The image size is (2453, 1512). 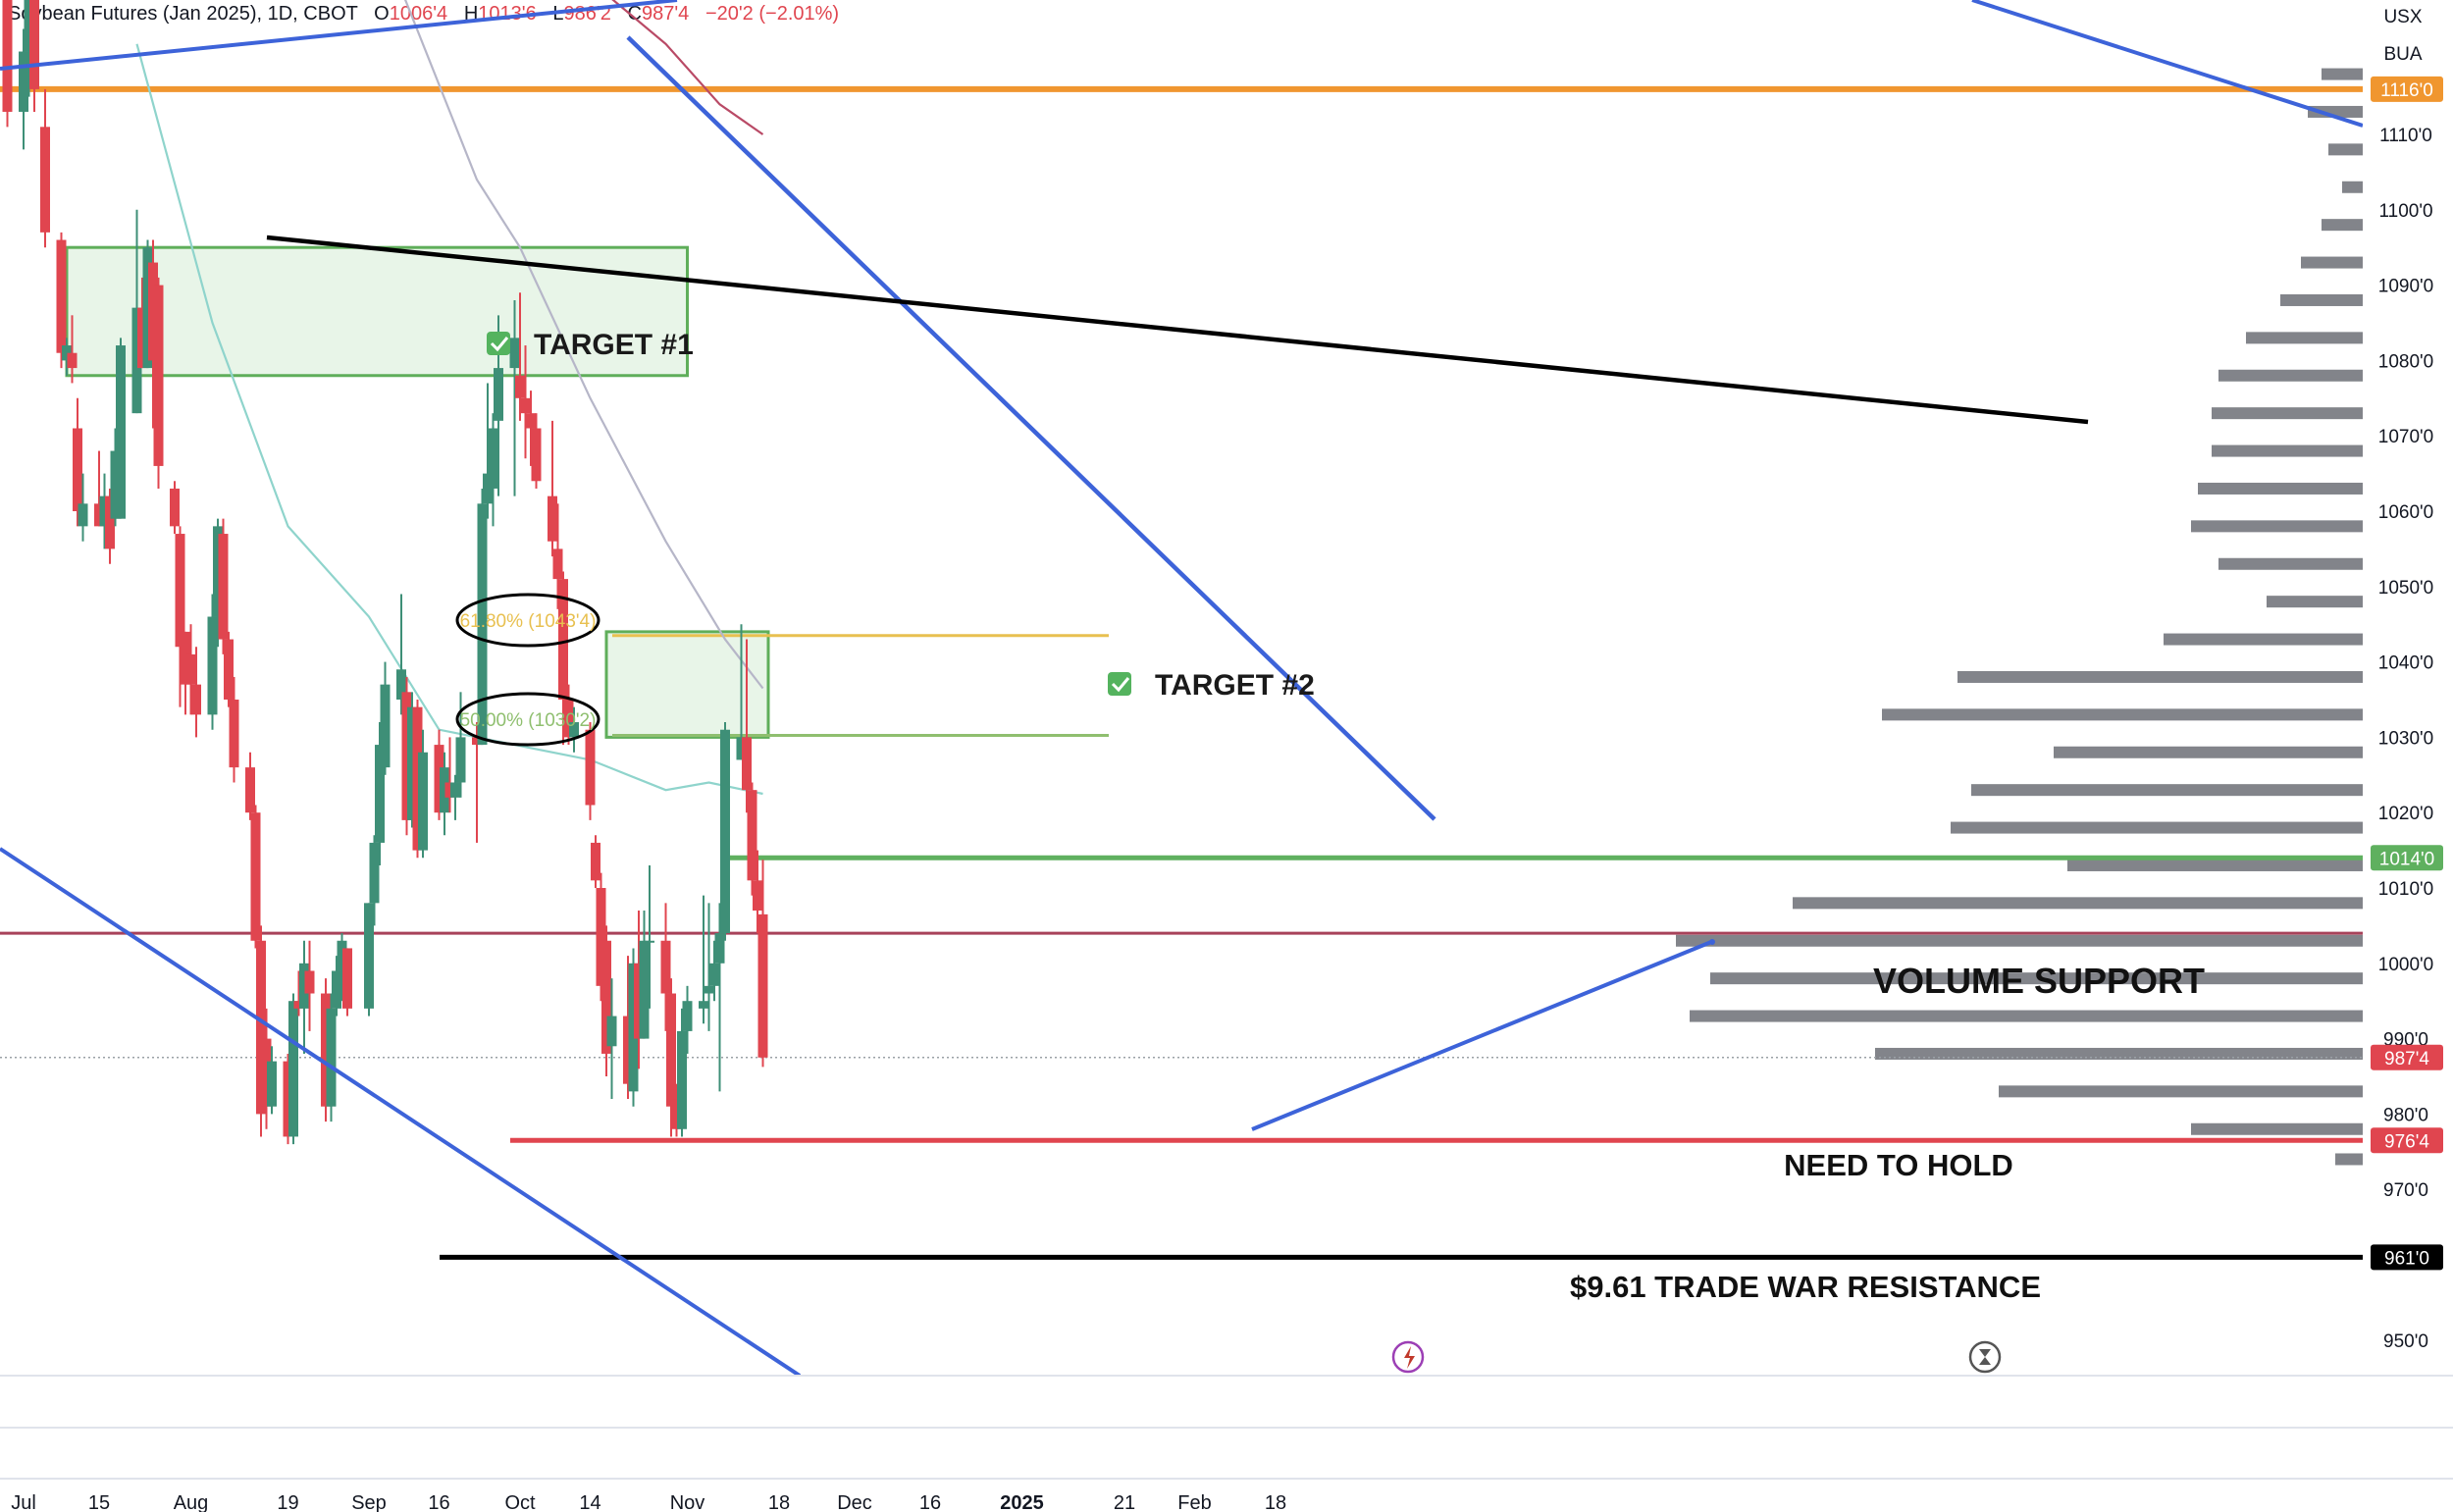 I want to click on change-value: −20'2 (−2.01%), so click(x=772, y=14).